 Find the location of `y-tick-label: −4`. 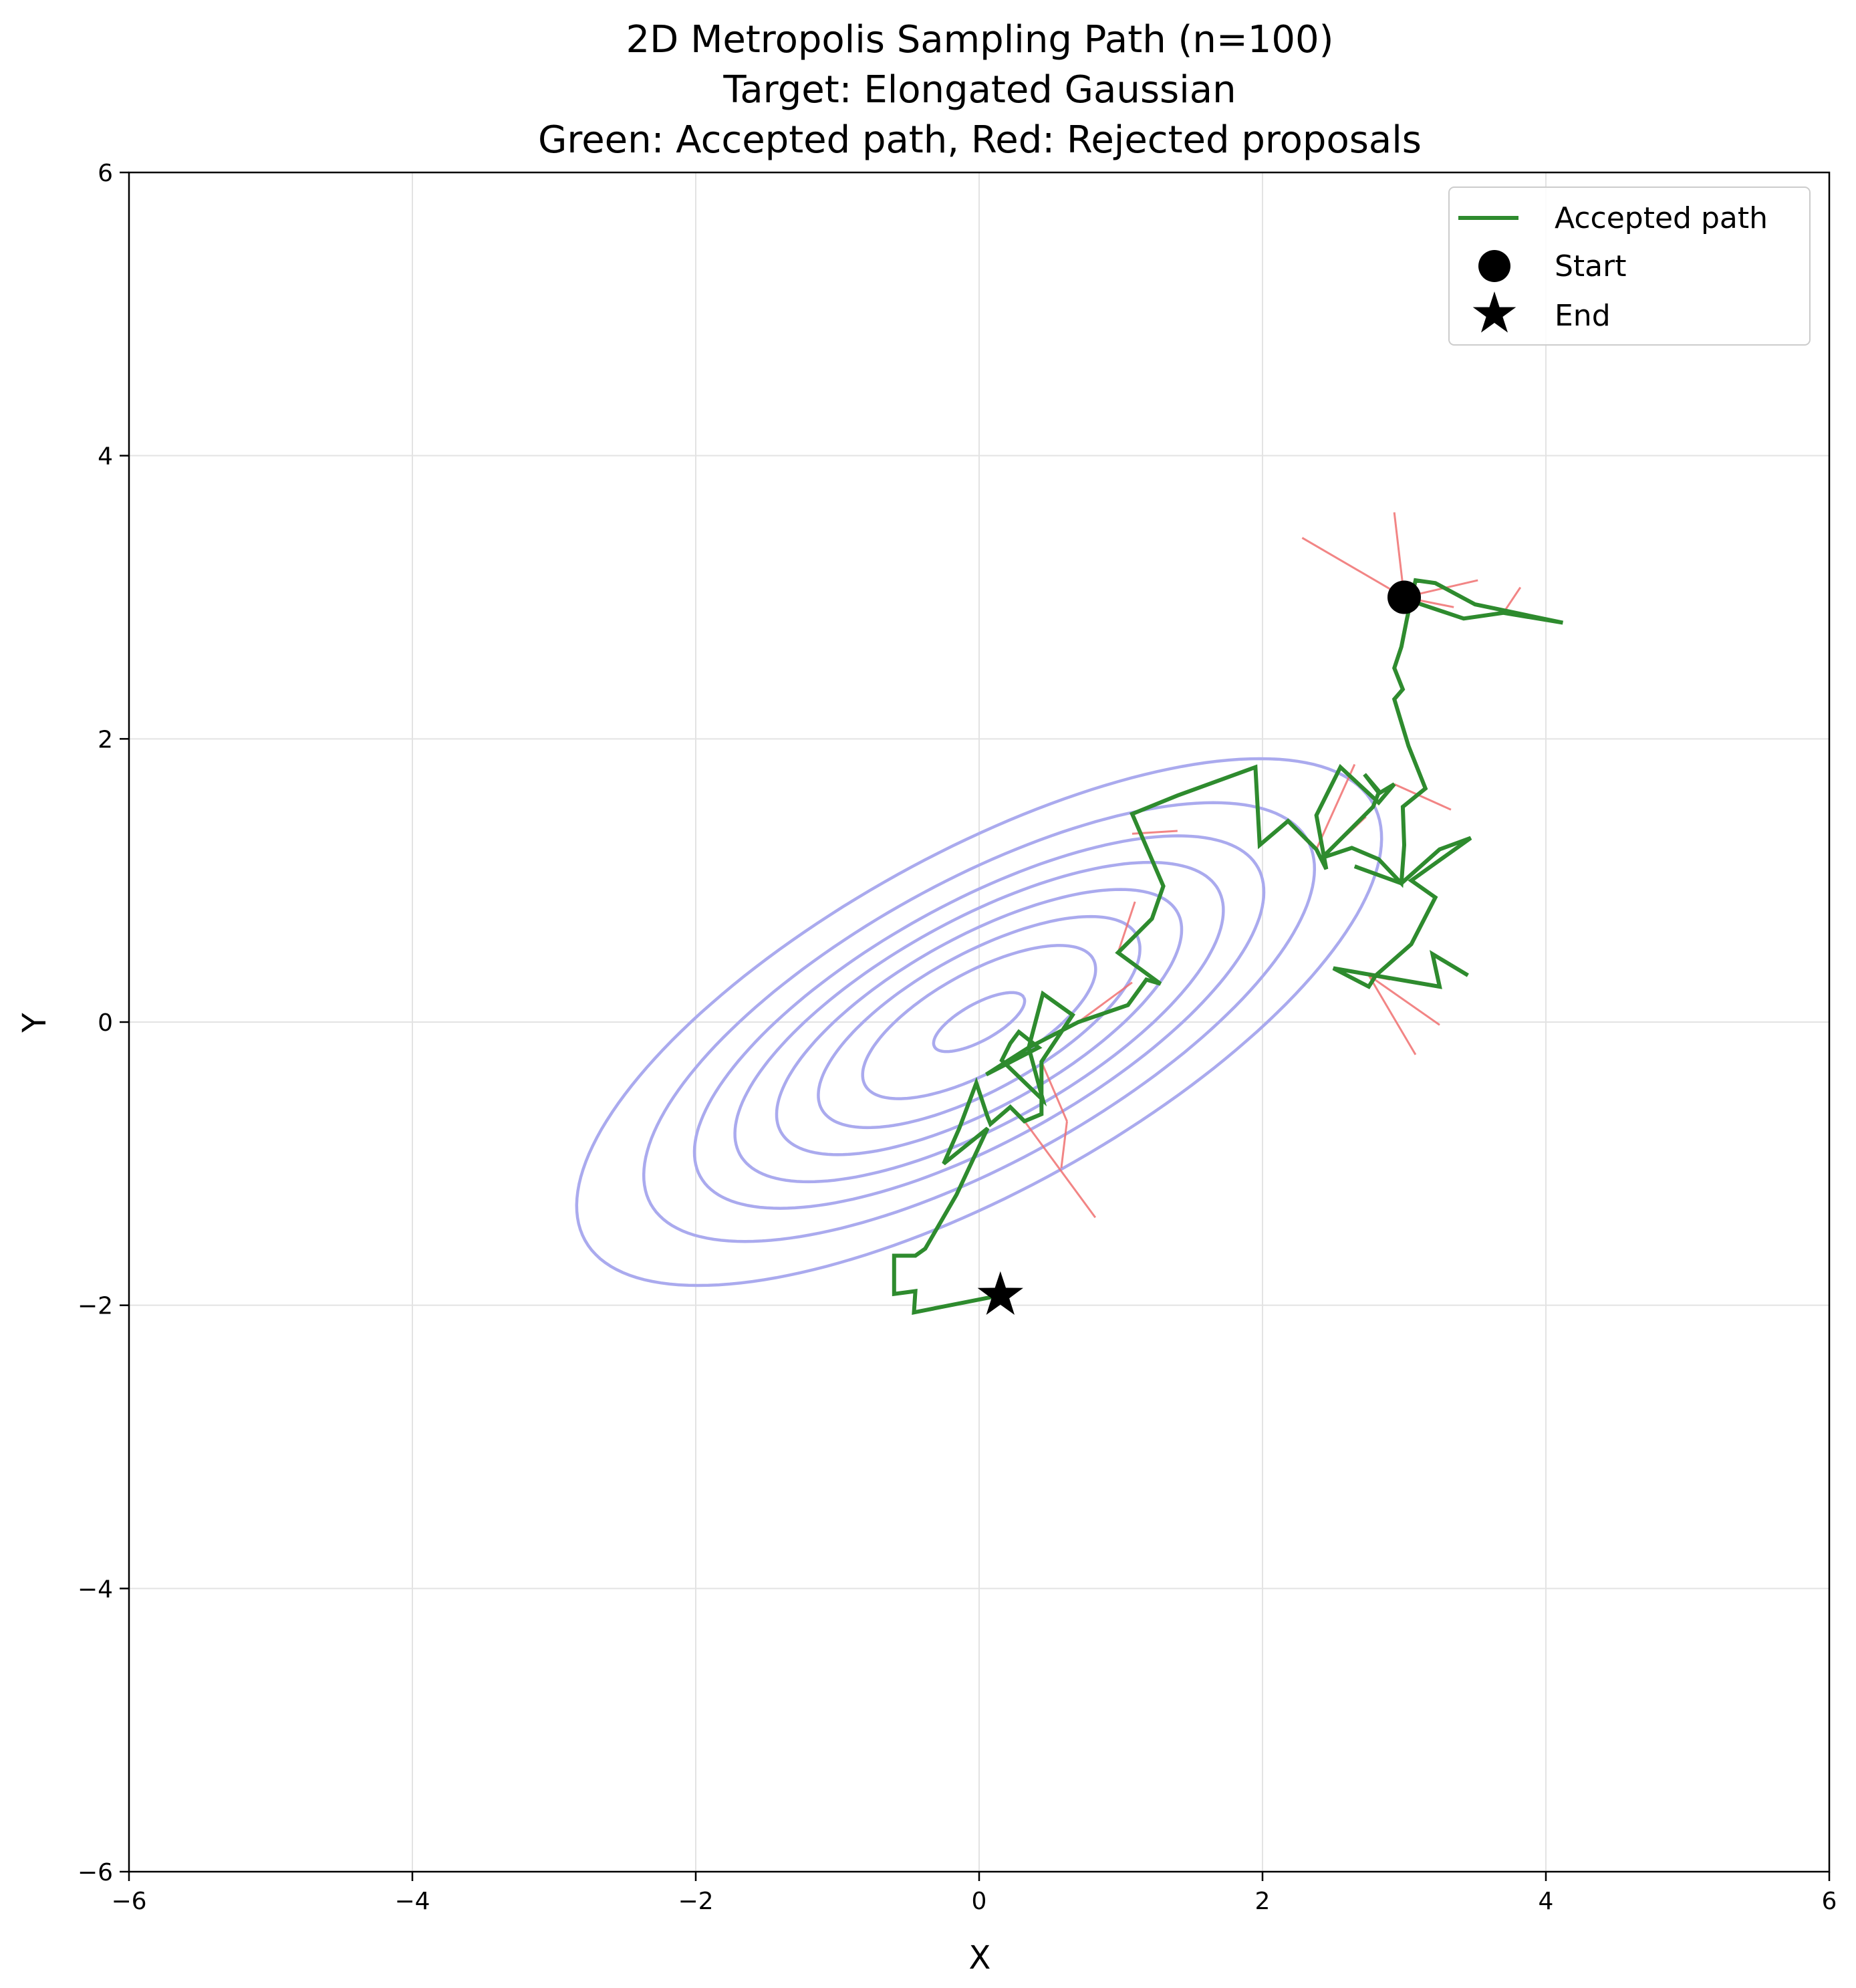

y-tick-label: −4 is located at coordinates (95, 1589).